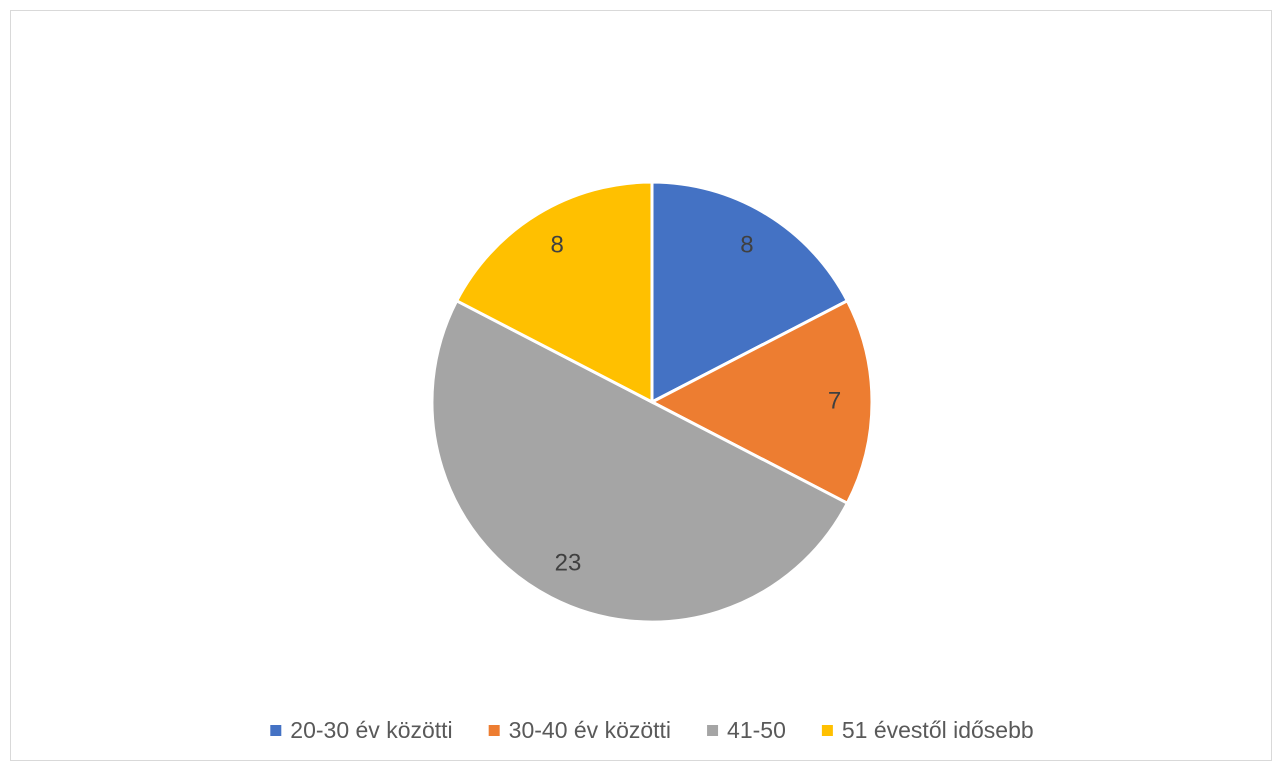  I want to click on legend-label: 51 évestől idősebb, so click(938, 730).